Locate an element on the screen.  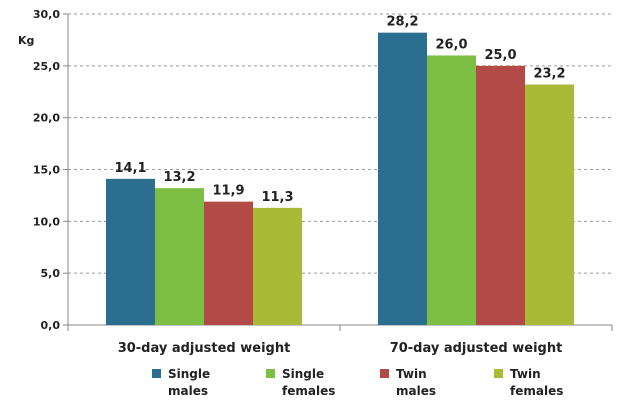
data-label: 13,2 is located at coordinates (179, 177).